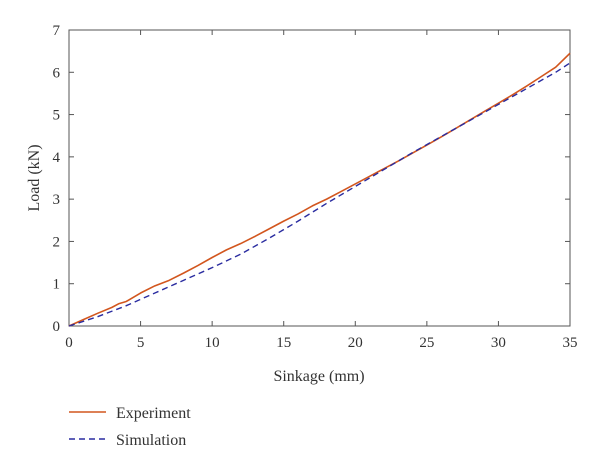  I want to click on y-tick-label: 7, so click(57, 31).